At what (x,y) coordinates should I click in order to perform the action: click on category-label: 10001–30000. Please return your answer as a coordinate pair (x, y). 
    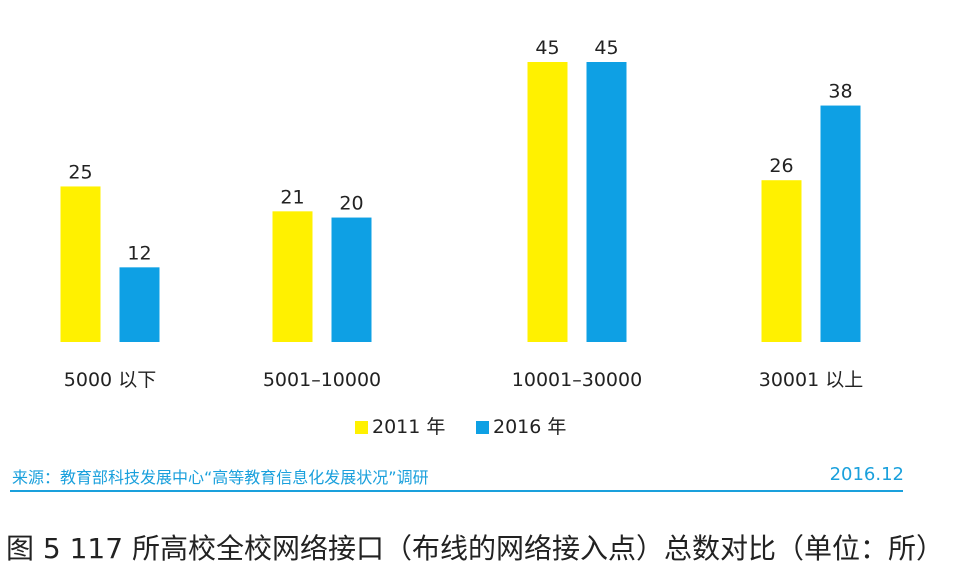
    Looking at the image, I should click on (577, 380).